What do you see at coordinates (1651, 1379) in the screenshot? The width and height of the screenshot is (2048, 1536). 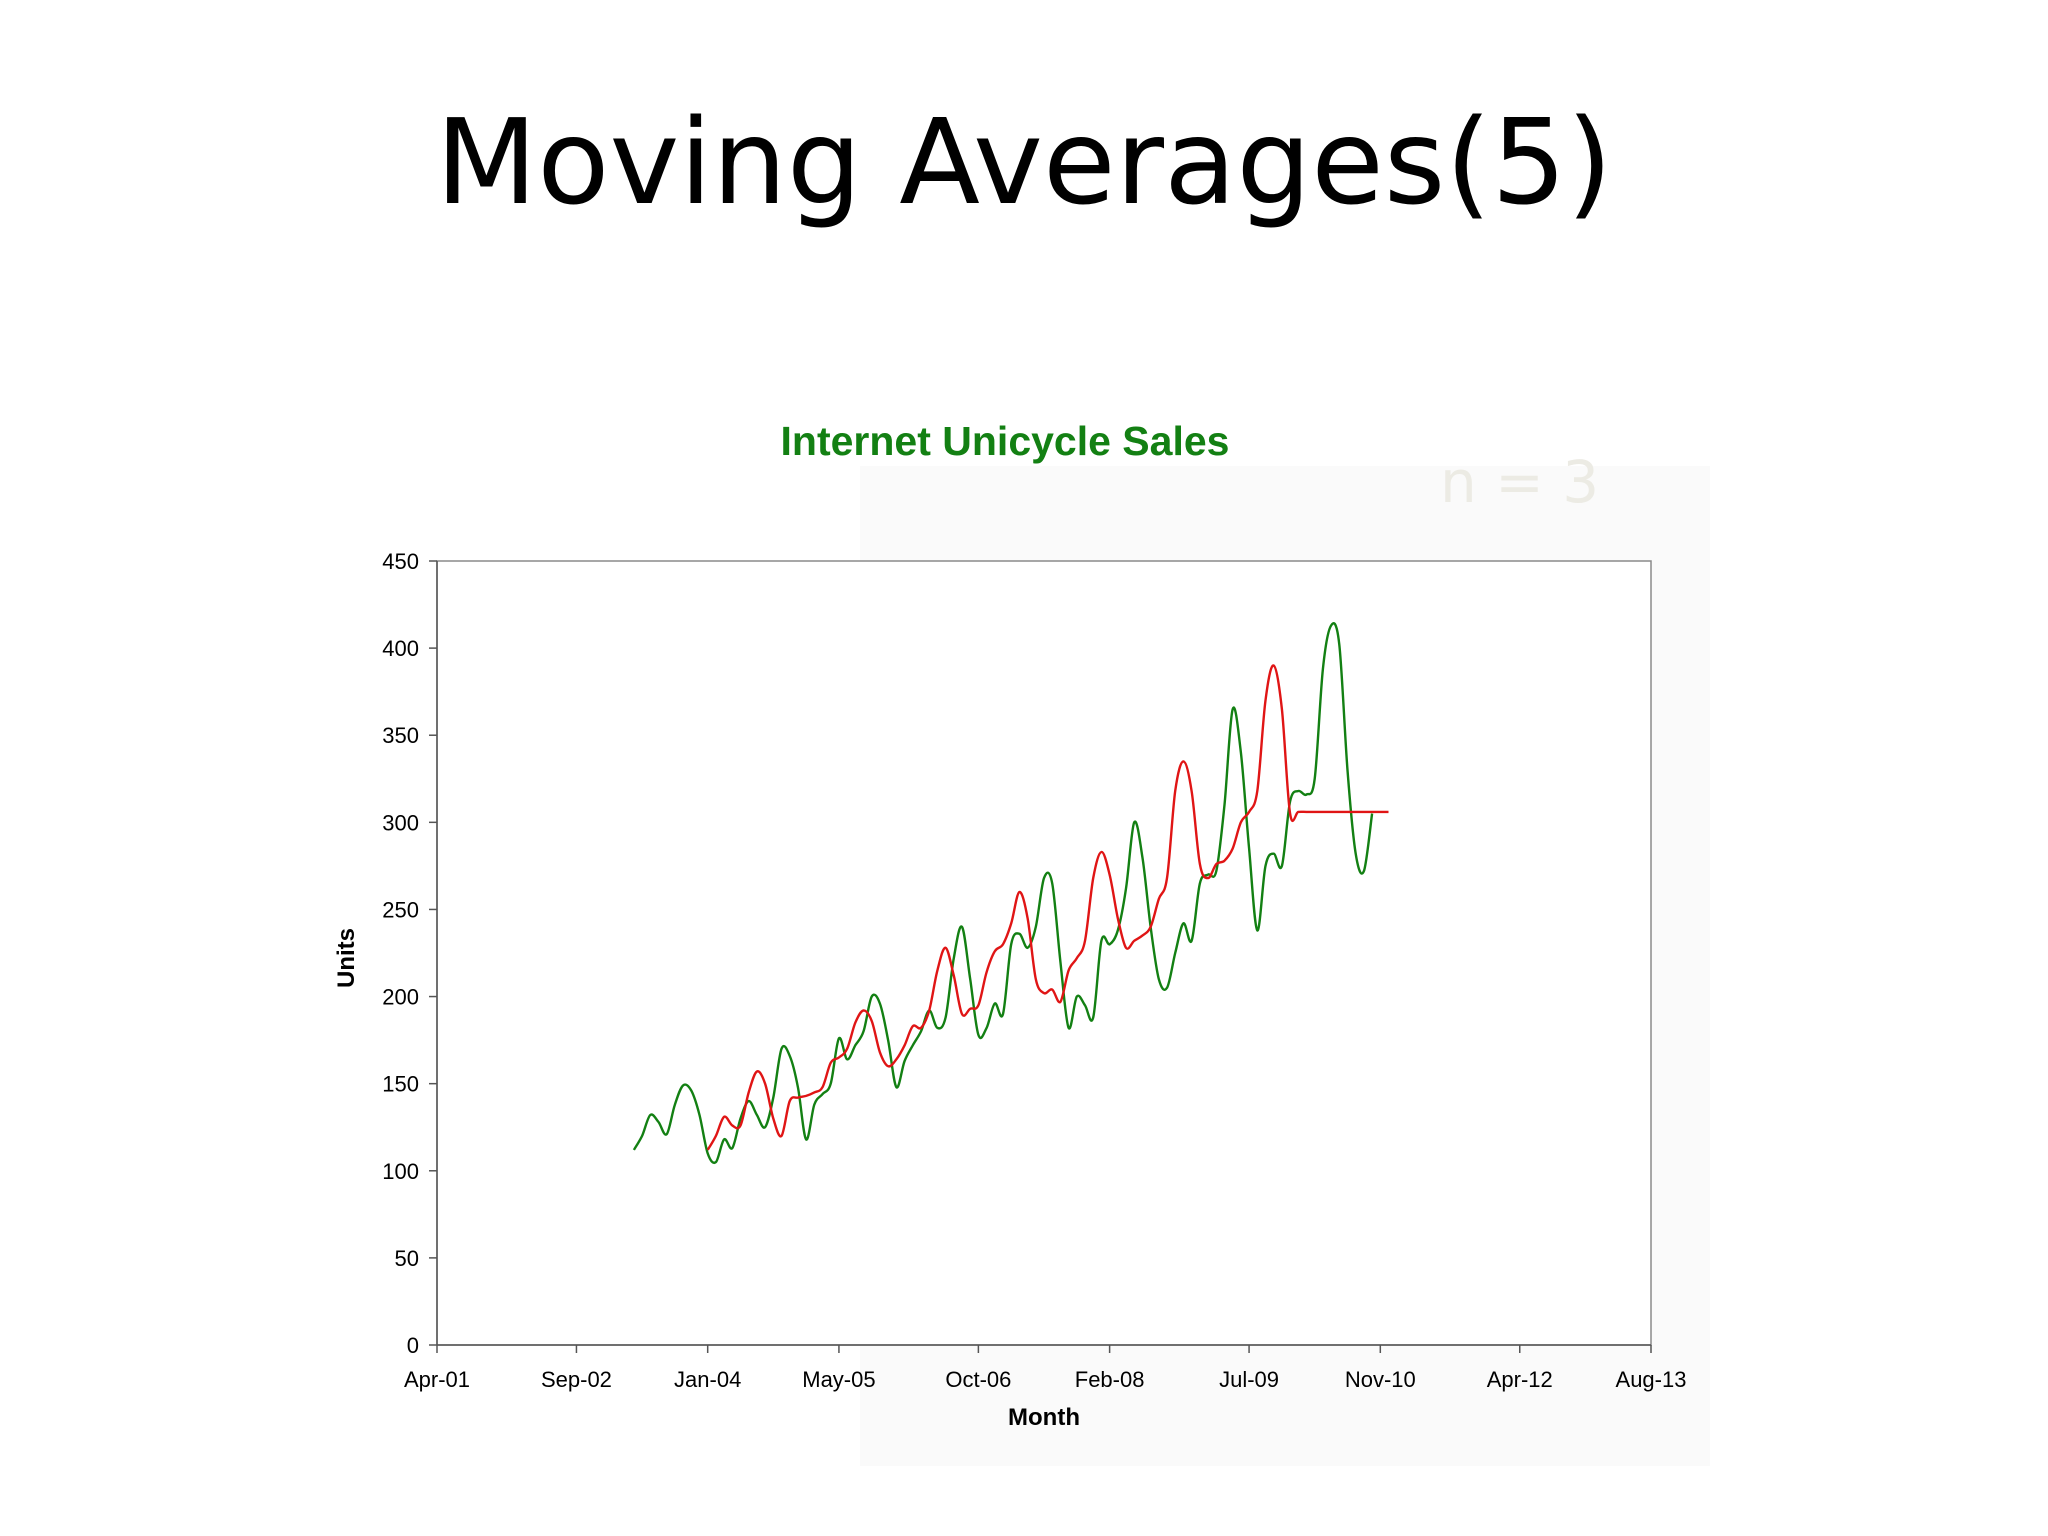 I see `x-tick-label: Aug-13` at bounding box center [1651, 1379].